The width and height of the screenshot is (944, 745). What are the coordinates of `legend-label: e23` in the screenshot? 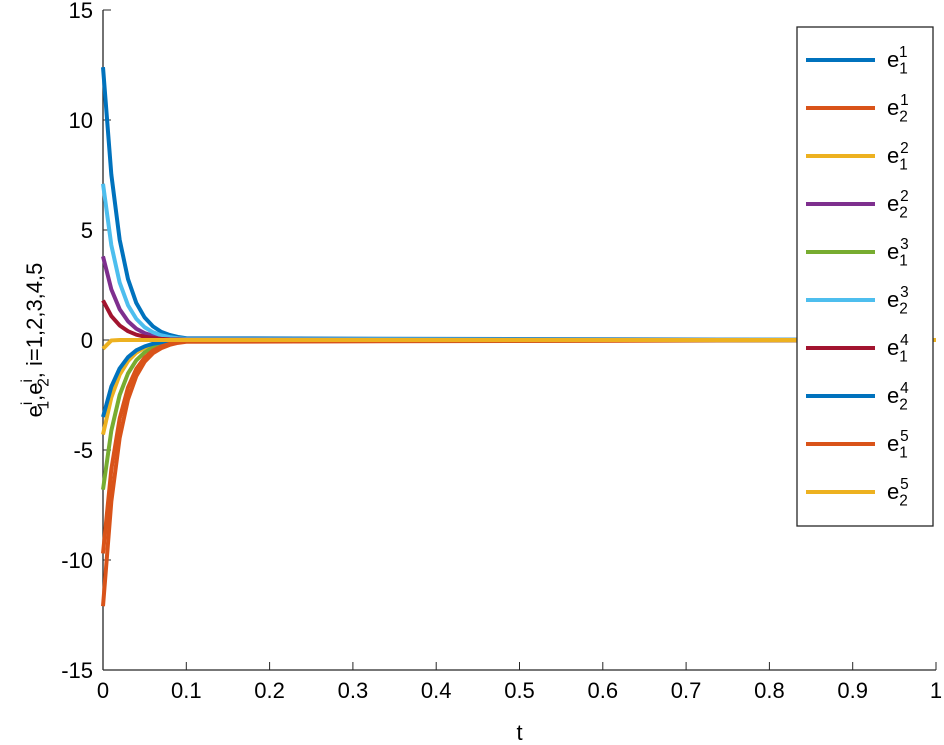 It's located at (898, 301).